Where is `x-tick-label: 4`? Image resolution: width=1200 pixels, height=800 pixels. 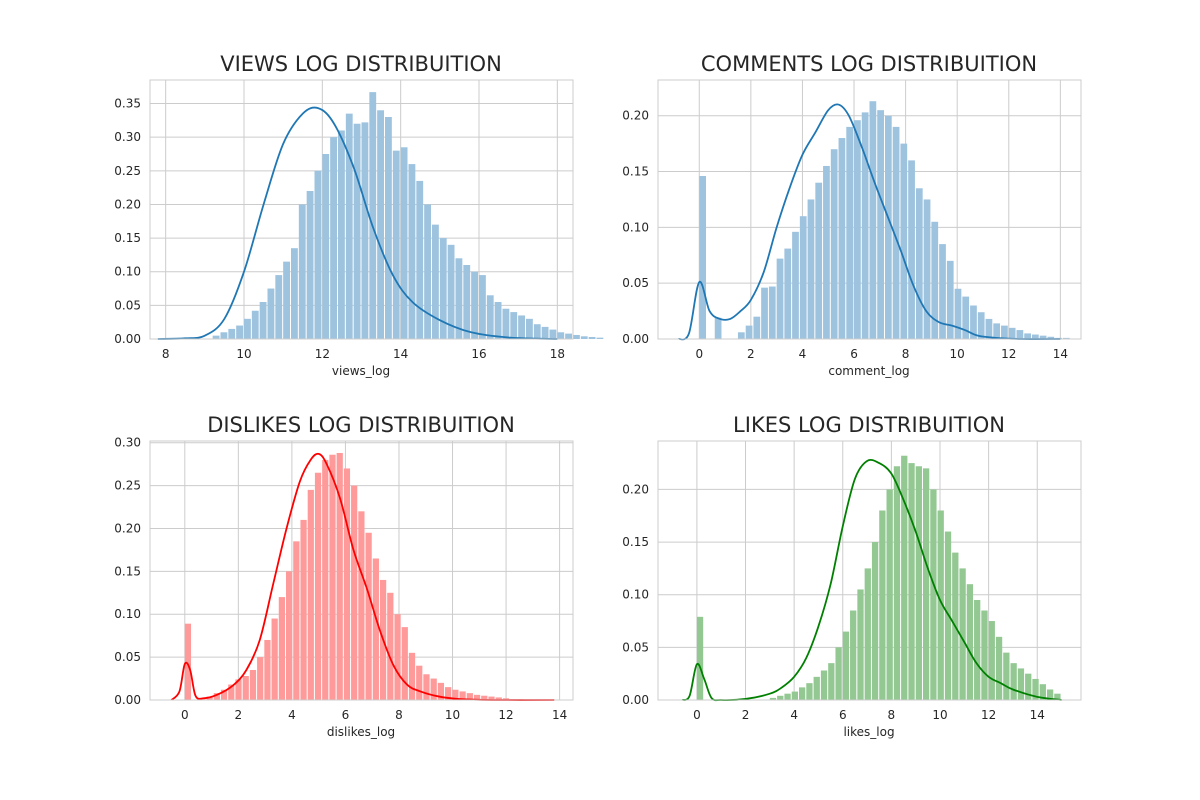 x-tick-label: 4 is located at coordinates (292, 715).